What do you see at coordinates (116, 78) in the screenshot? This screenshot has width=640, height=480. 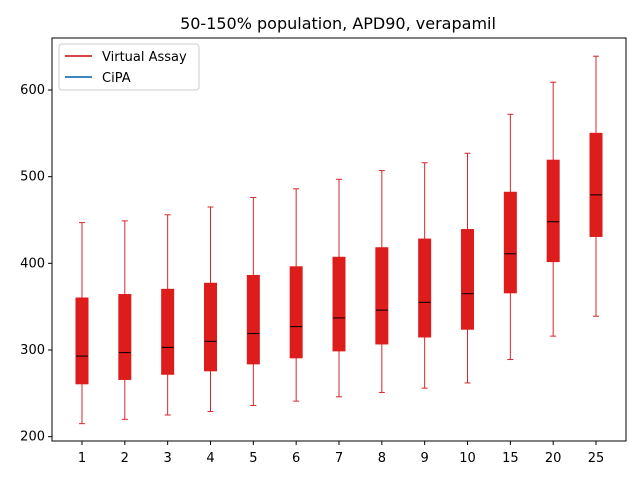 I see `legend-label: CiPA` at bounding box center [116, 78].